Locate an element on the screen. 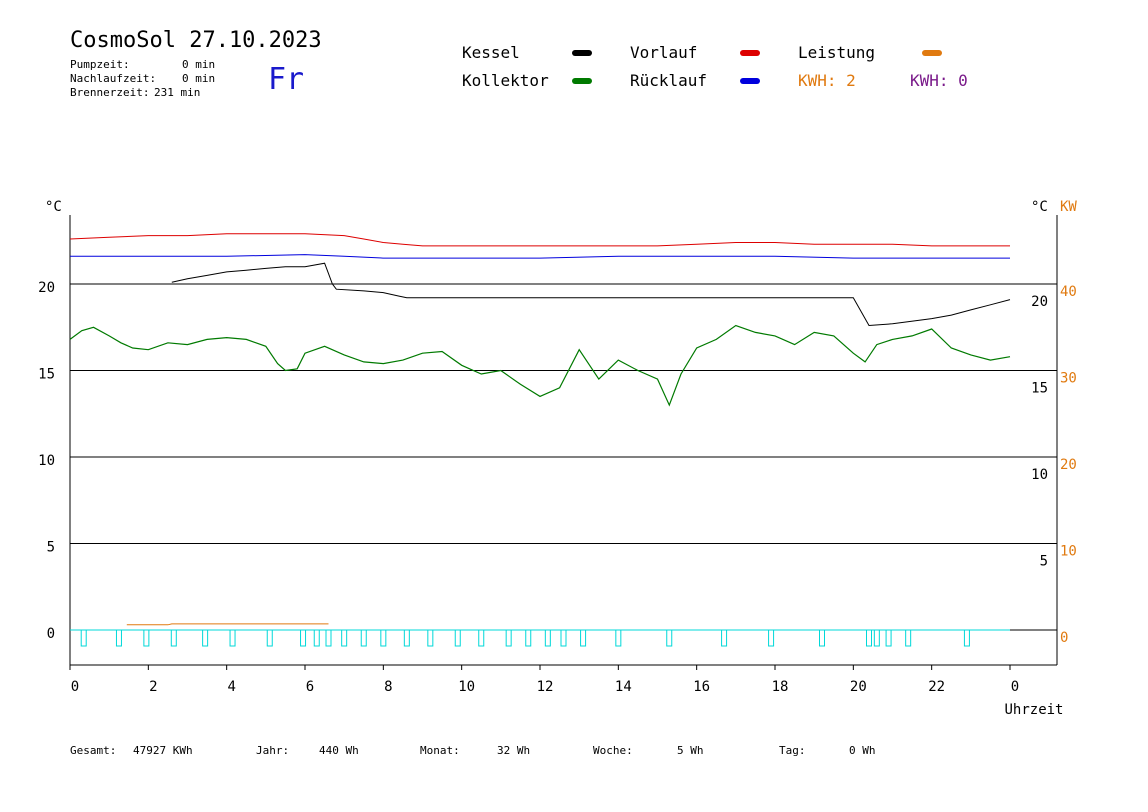 The height and width of the screenshot is (812, 1148). footer-tag-label: Tag: is located at coordinates (792, 750).